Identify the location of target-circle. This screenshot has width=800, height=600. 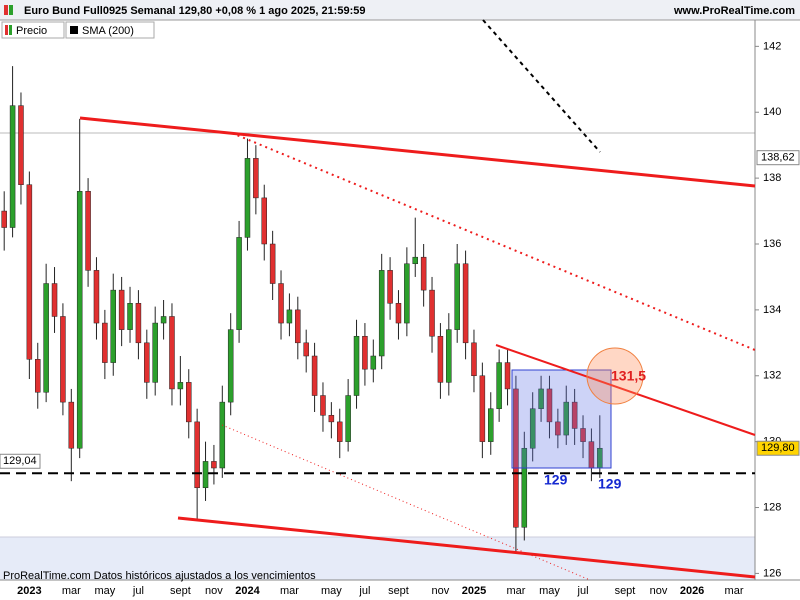
(615, 376).